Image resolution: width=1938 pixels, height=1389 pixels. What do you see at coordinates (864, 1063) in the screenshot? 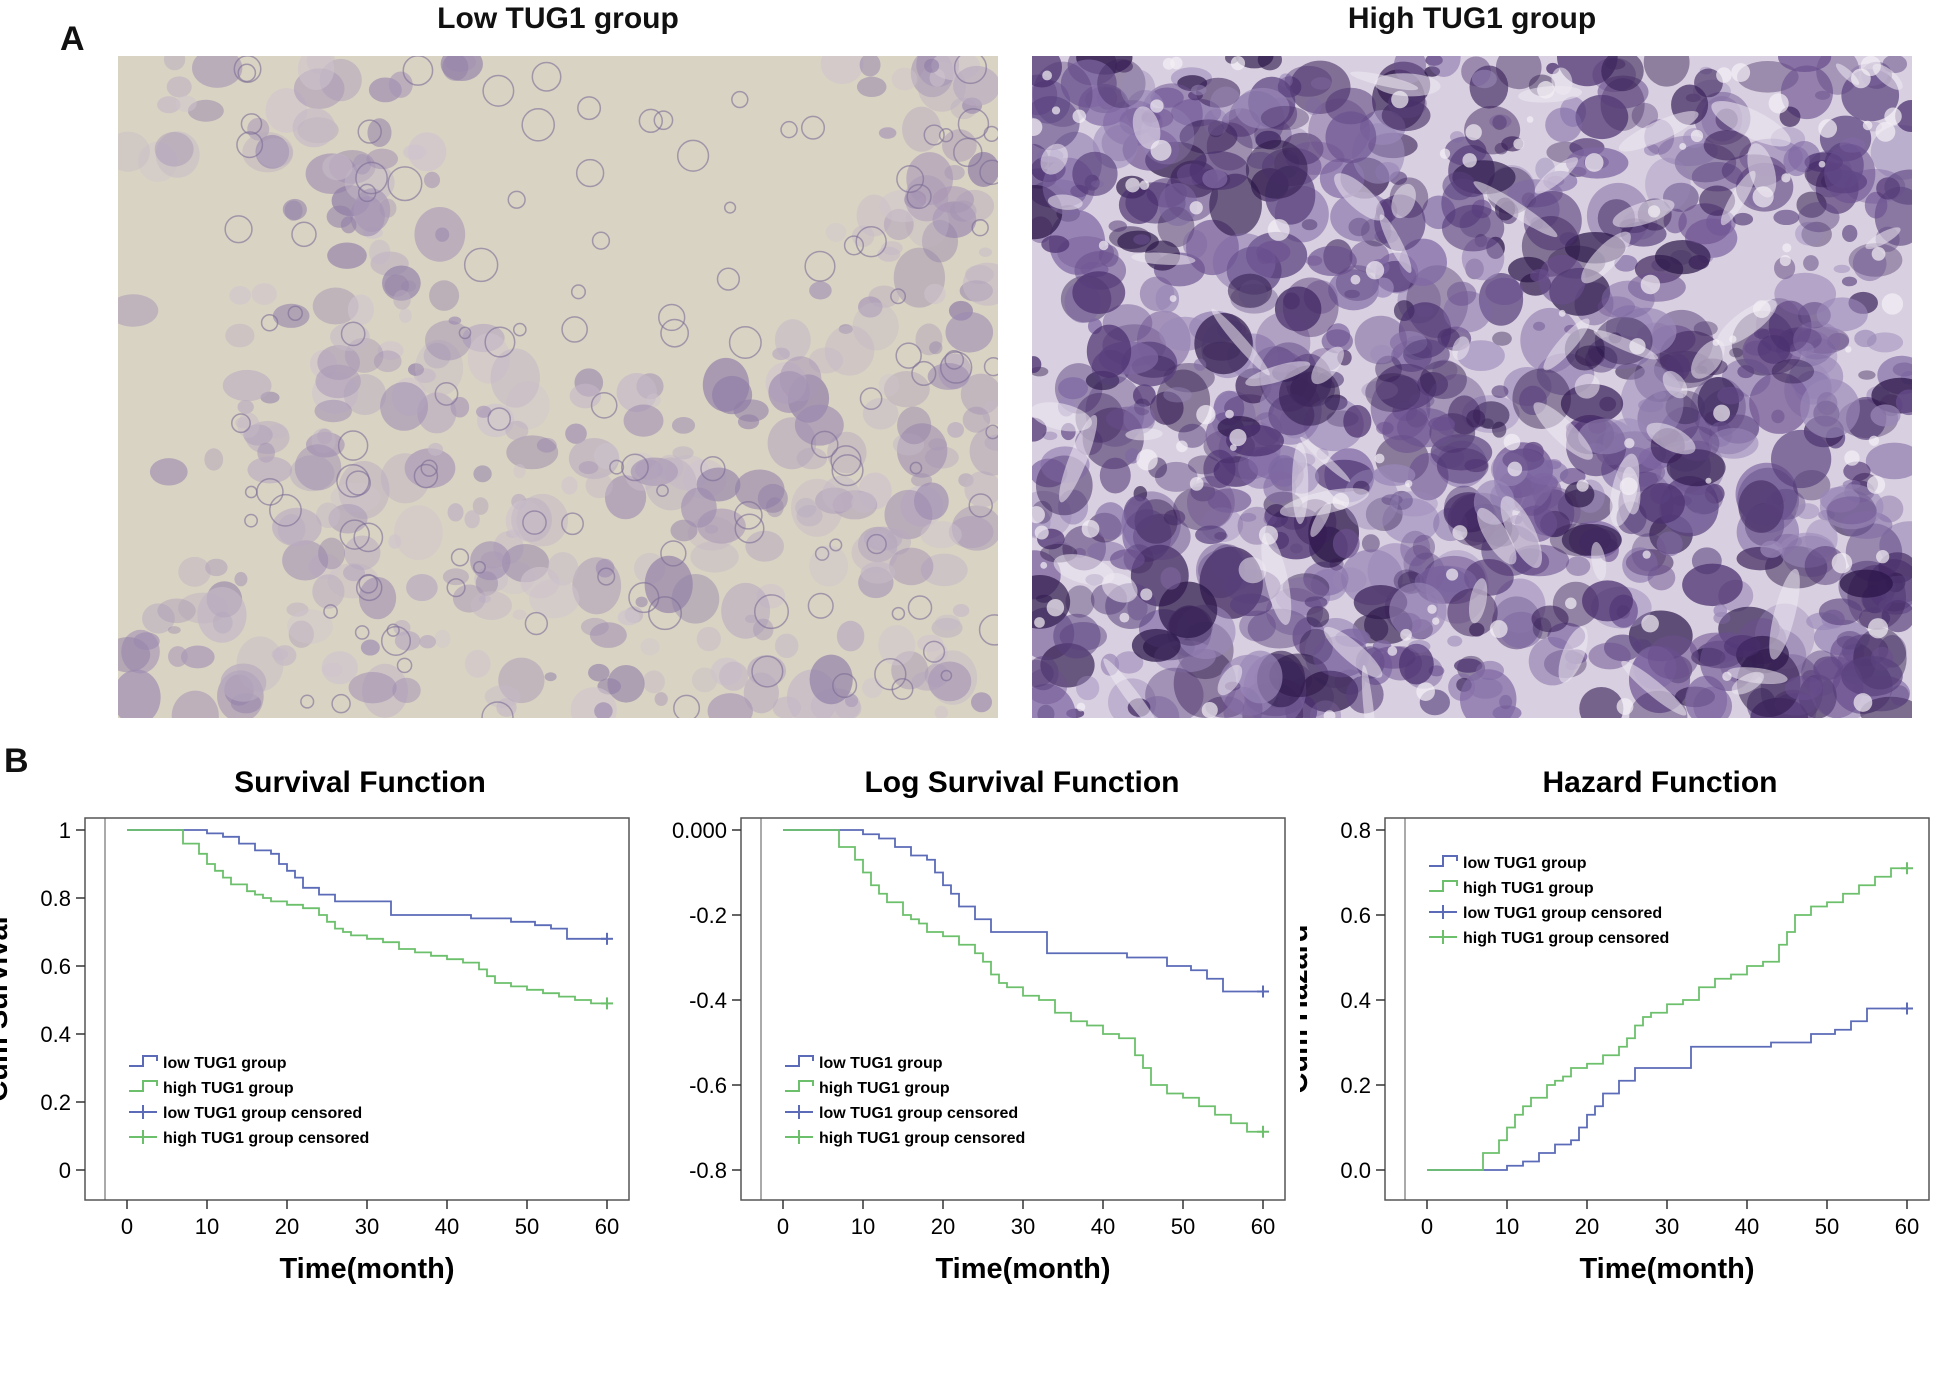
I see `legend-item: low TUG1 group` at bounding box center [864, 1063].